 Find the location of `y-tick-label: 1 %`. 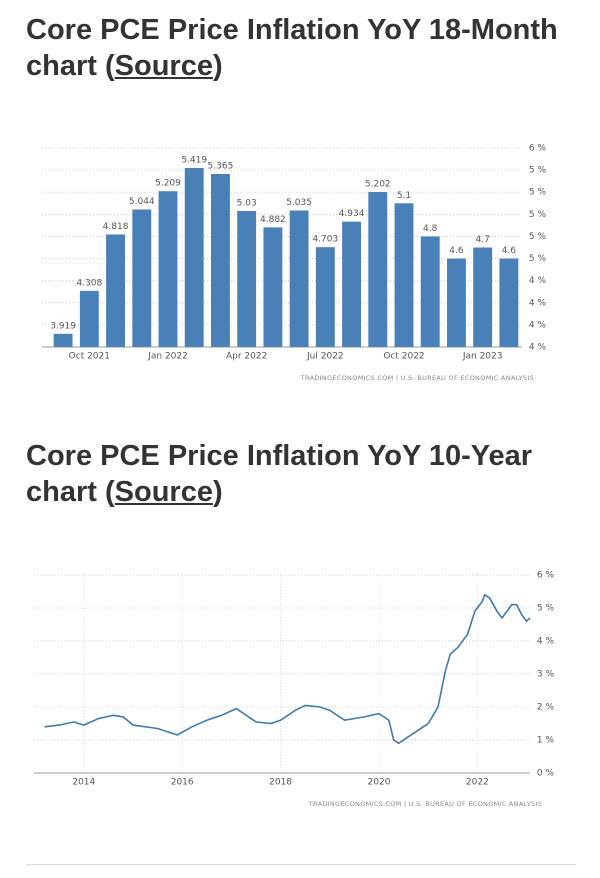

y-tick-label: 1 % is located at coordinates (546, 741).